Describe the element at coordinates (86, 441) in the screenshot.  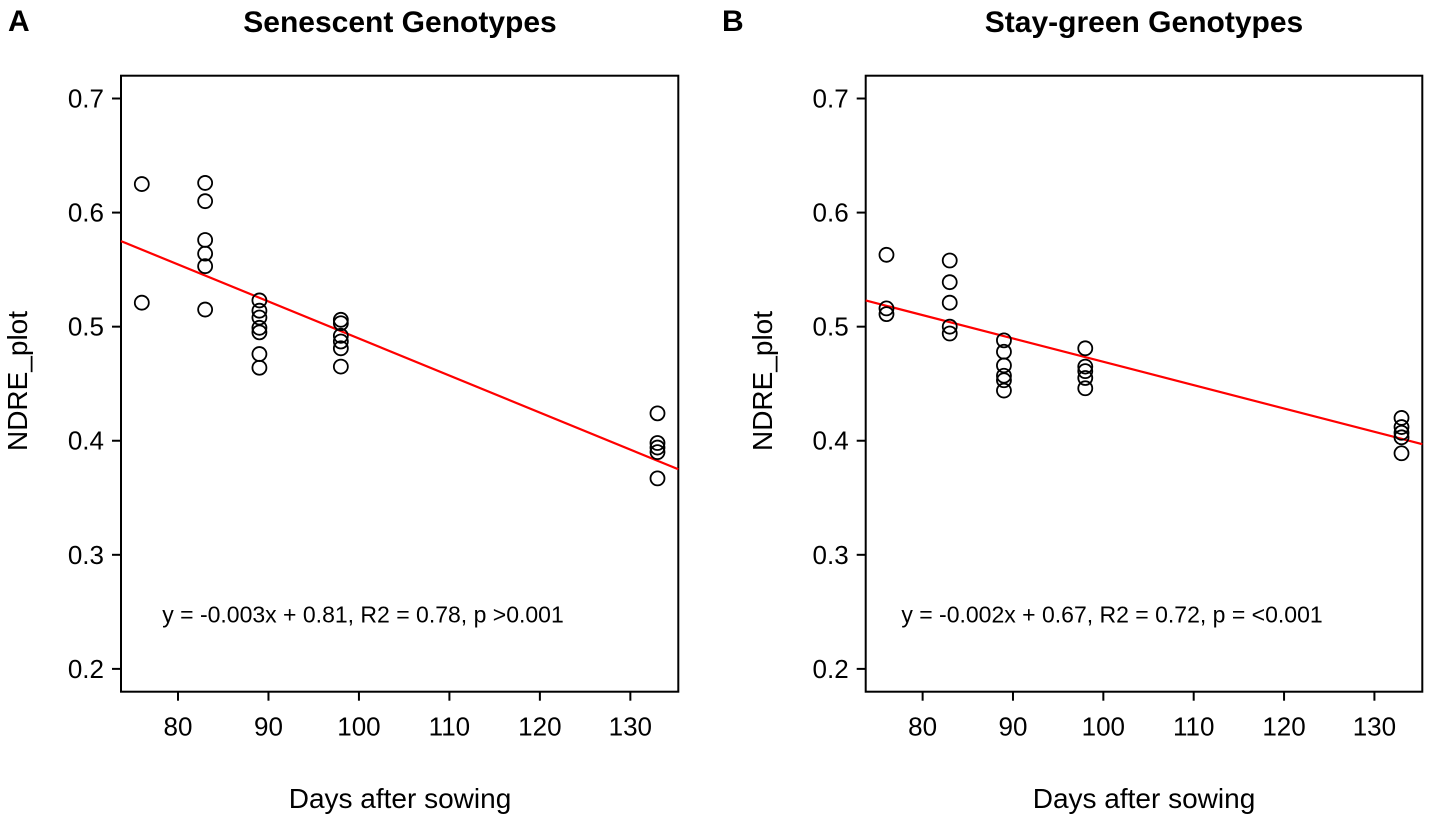
I see `panel-a-y-tick-label: 0.4` at that location.